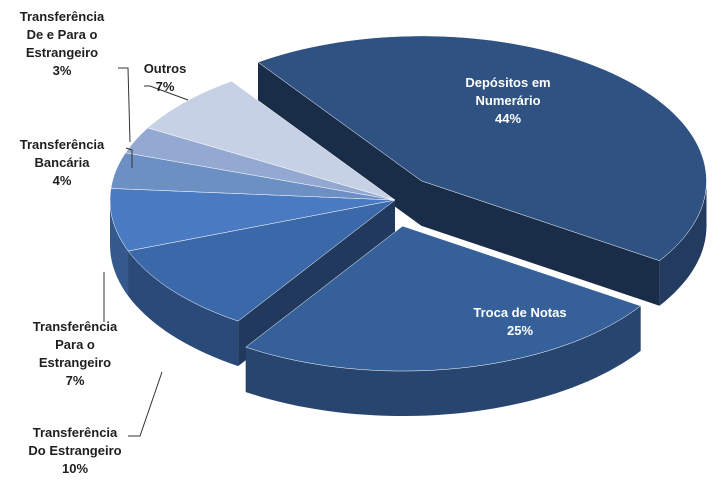 The image size is (726, 484). Describe the element at coordinates (520, 330) in the screenshot. I see `slice-value-label: 25%` at that location.